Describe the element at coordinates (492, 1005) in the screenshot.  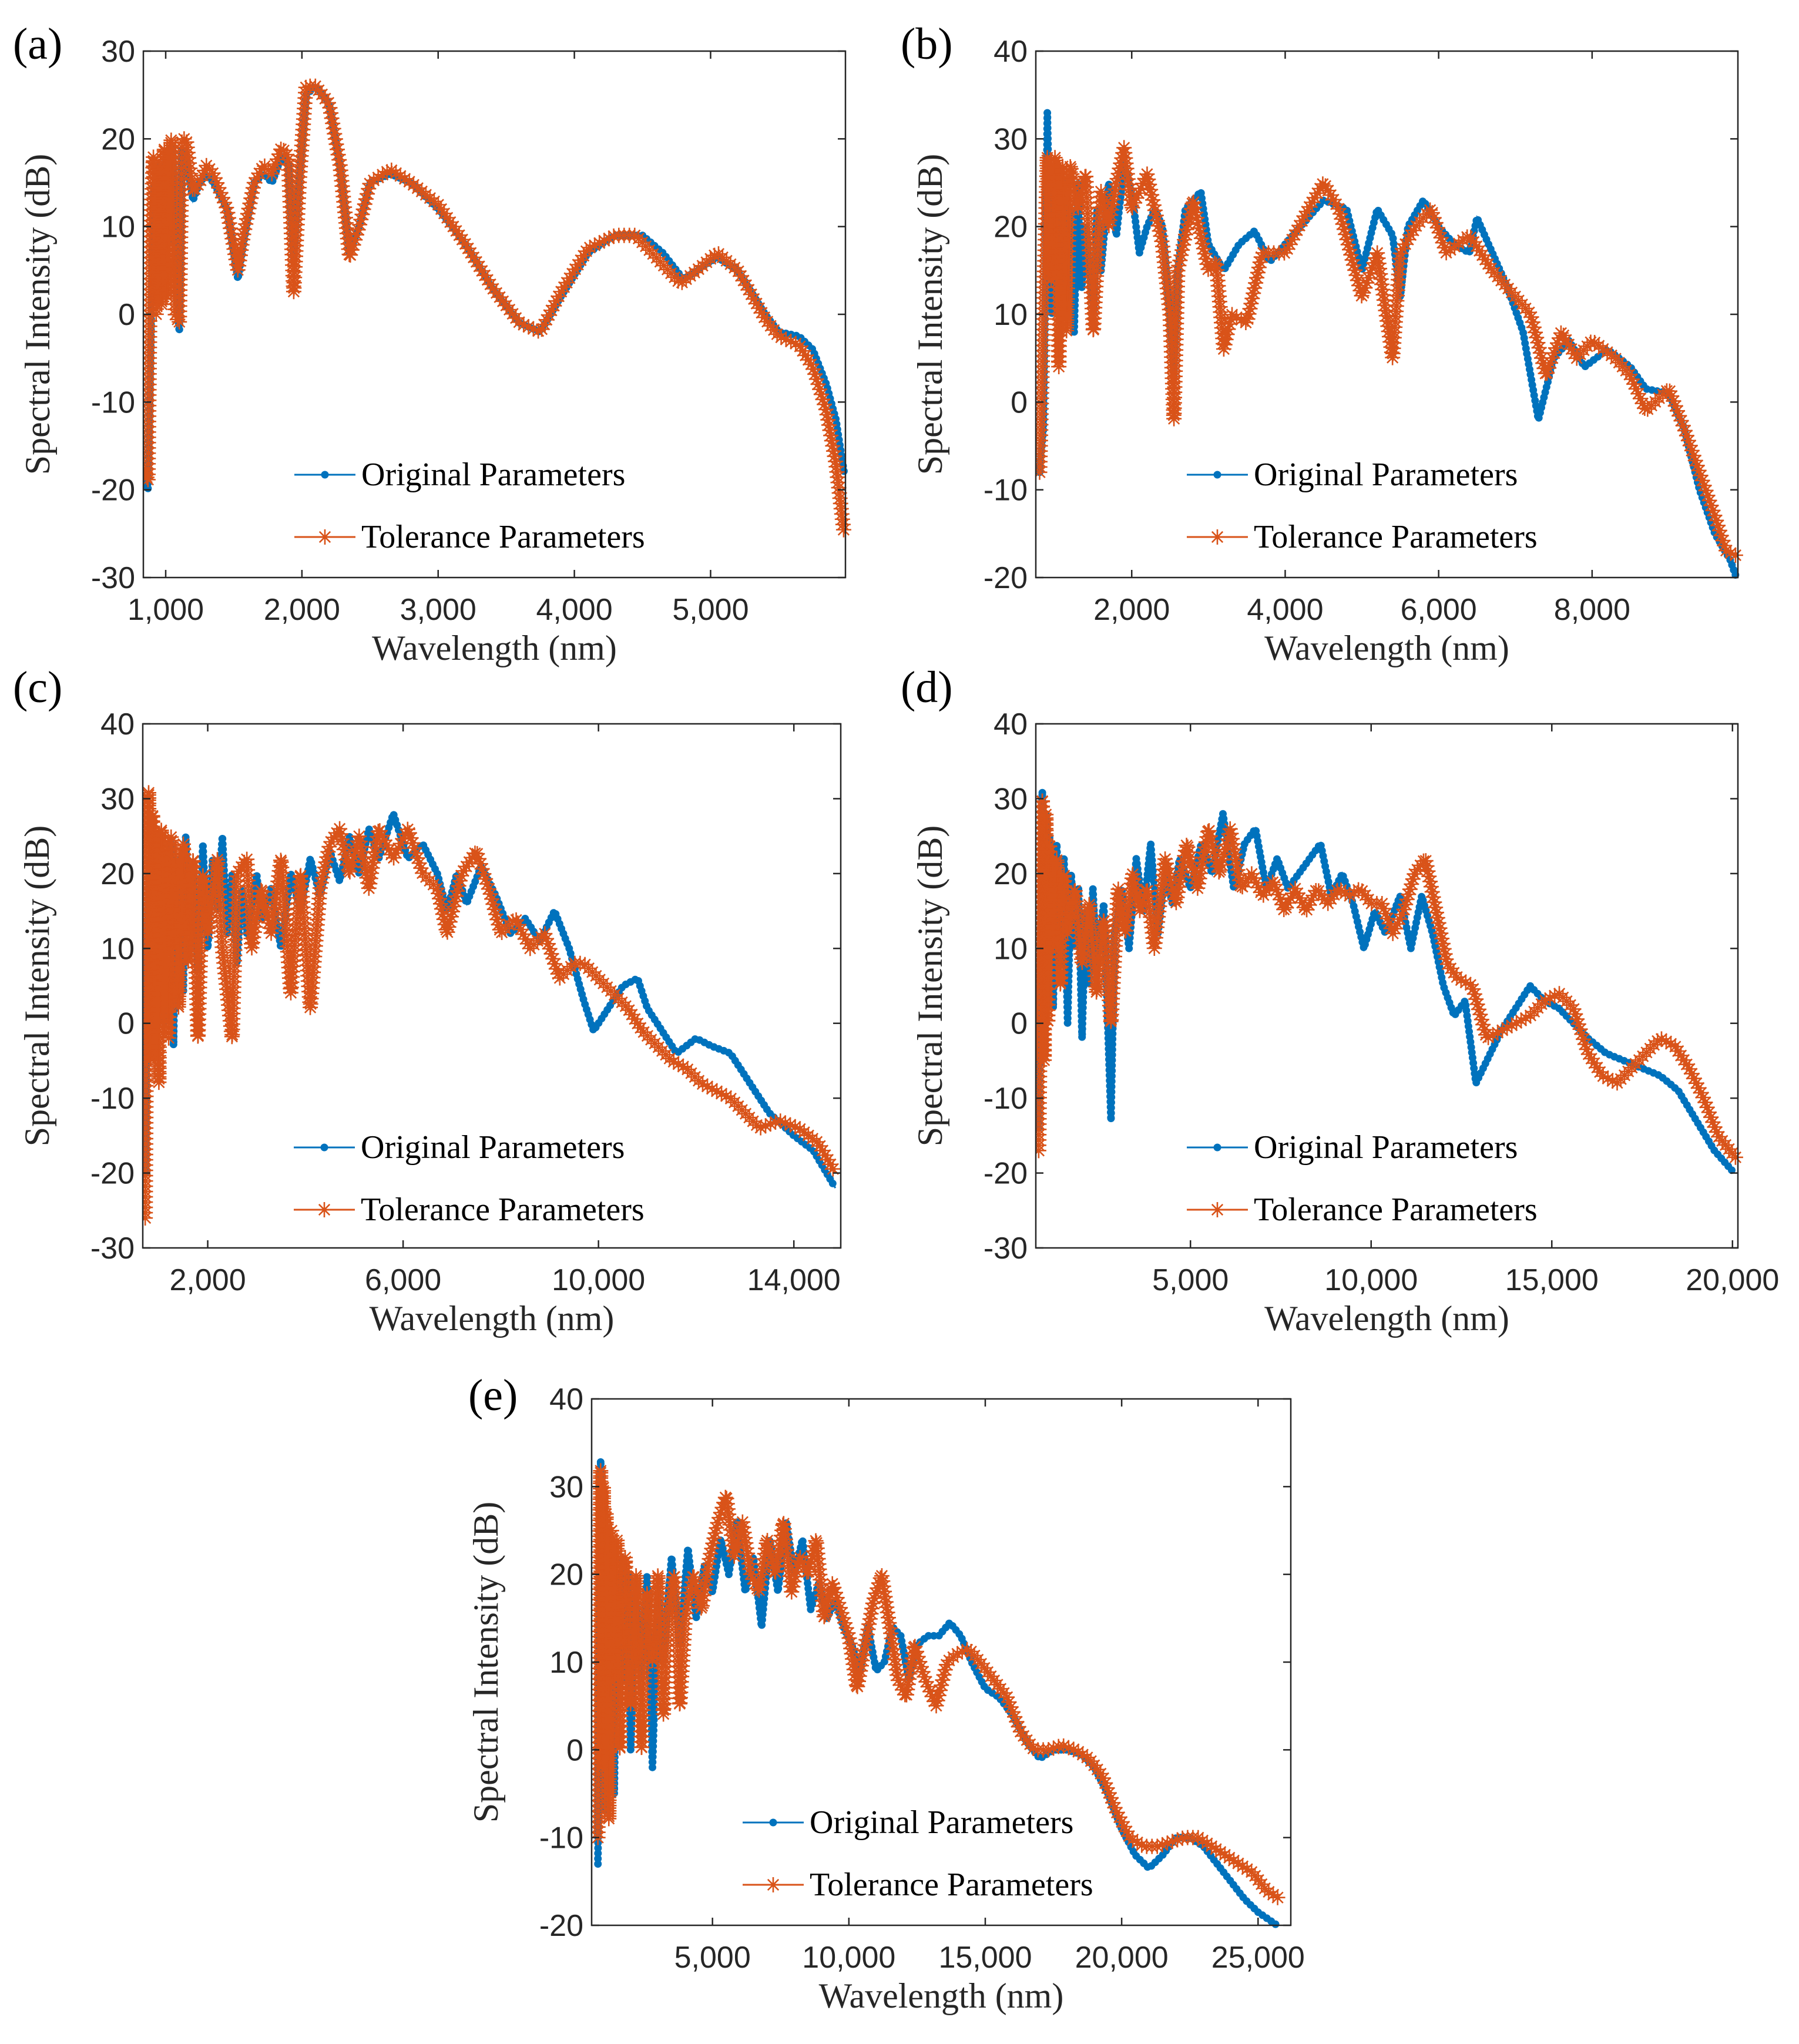
I see `series-tolerance` at that location.